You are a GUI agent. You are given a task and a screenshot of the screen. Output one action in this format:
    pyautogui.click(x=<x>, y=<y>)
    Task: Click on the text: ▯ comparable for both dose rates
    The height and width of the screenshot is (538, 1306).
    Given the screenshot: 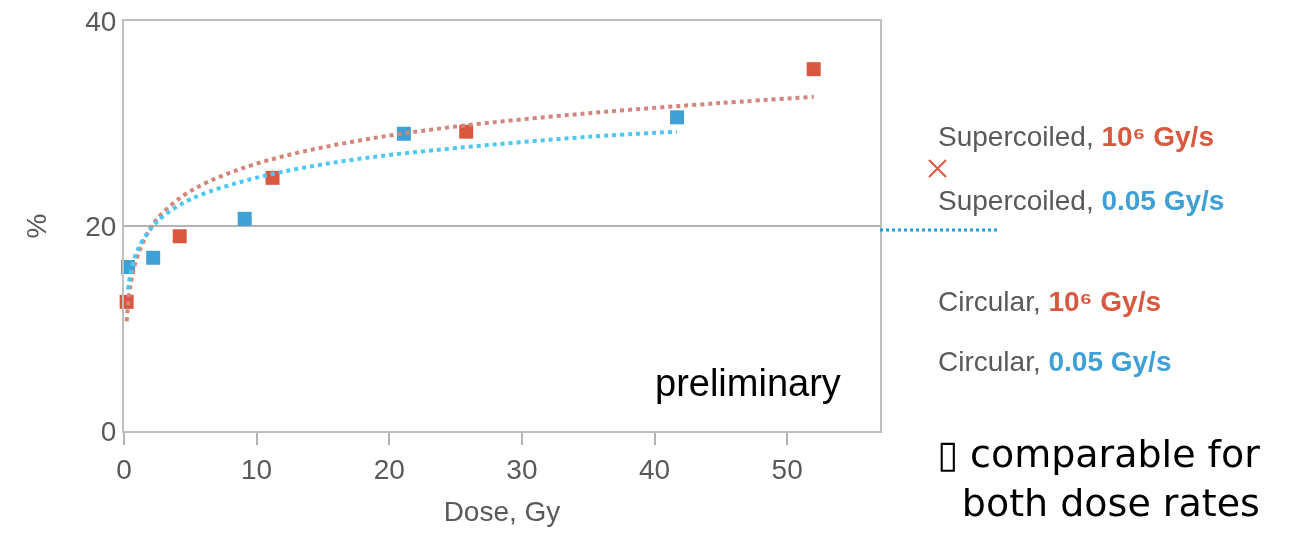 What is the action you would take?
    pyautogui.click(x=1099, y=479)
    